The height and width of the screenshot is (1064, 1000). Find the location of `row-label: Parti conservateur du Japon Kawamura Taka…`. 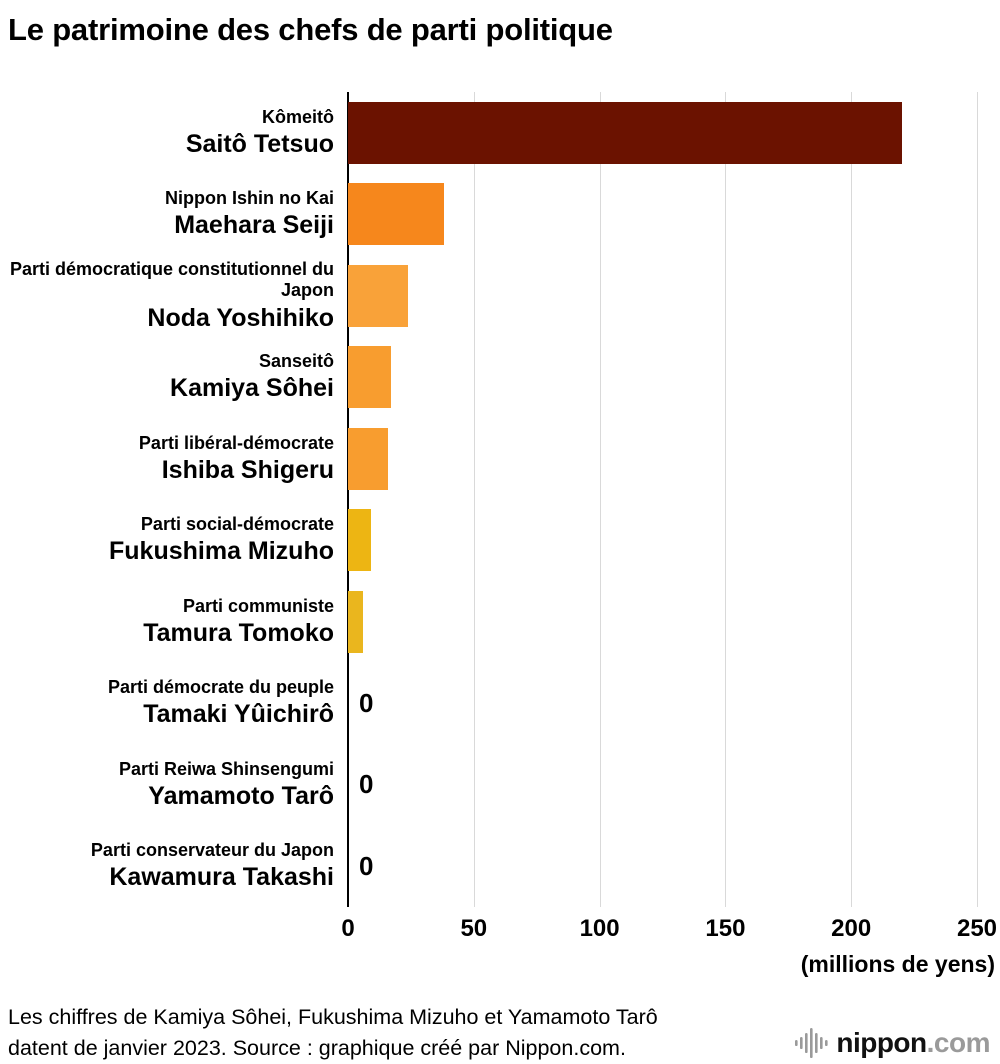

row-label: Parti conservateur du Japon Kawamura Taka… is located at coordinates (174, 866).